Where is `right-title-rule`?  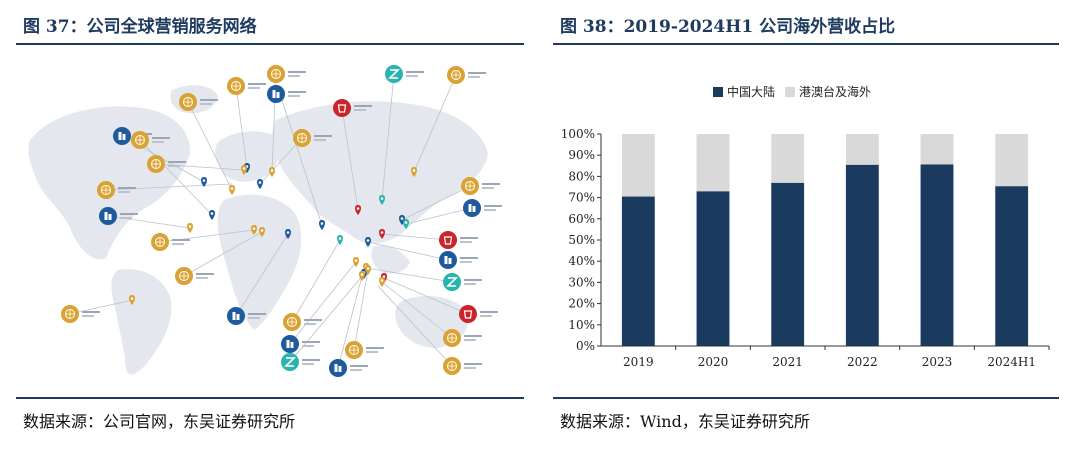
right-title-rule is located at coordinates (806, 44).